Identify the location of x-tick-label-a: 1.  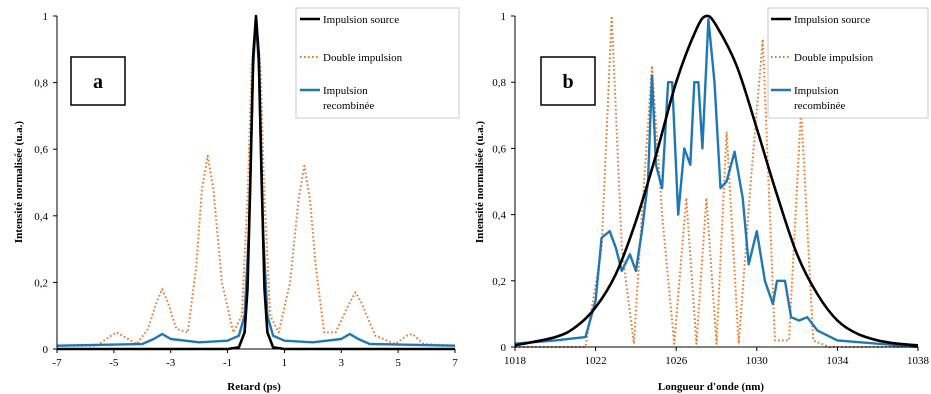
(285, 363).